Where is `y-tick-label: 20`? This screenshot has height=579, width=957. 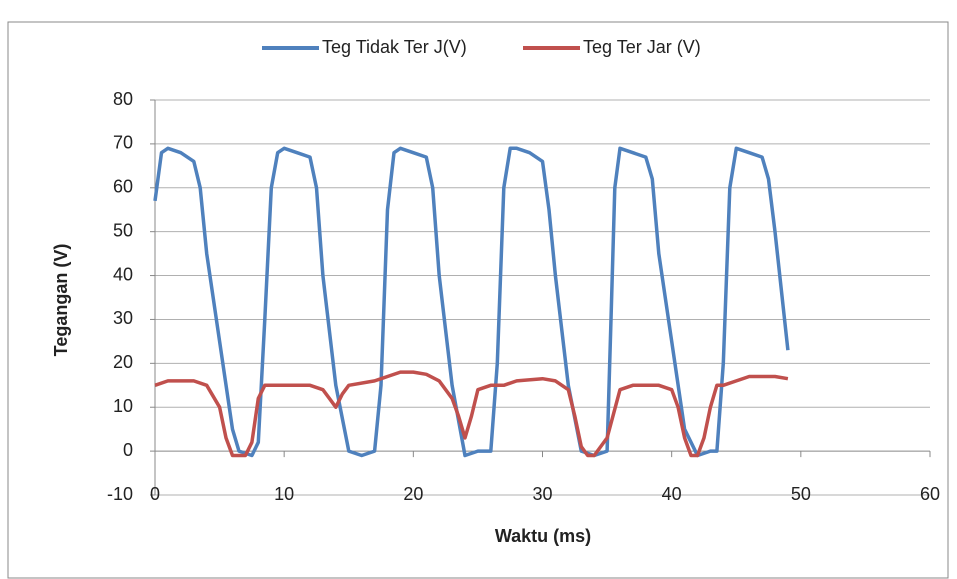
y-tick-label: 20 is located at coordinates (123, 362).